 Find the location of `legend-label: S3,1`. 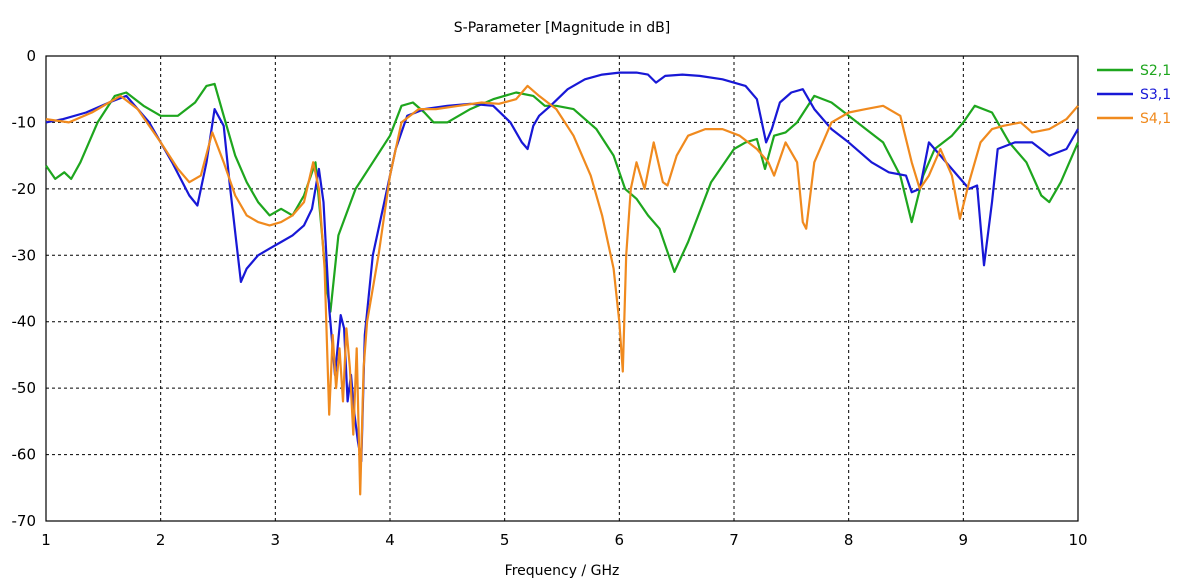

legend-label: S3,1 is located at coordinates (1155, 95).